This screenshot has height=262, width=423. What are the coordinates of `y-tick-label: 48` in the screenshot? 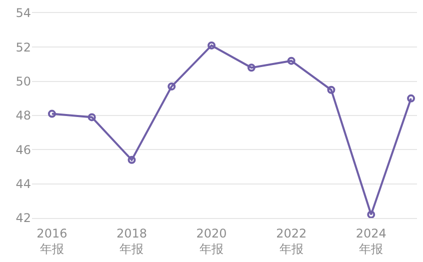 It's located at (23, 115).